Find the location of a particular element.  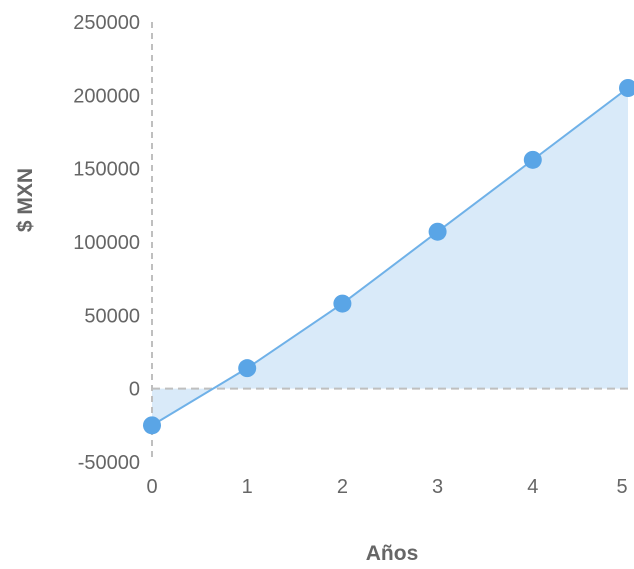

x-tick-label: 3 is located at coordinates (437, 487).